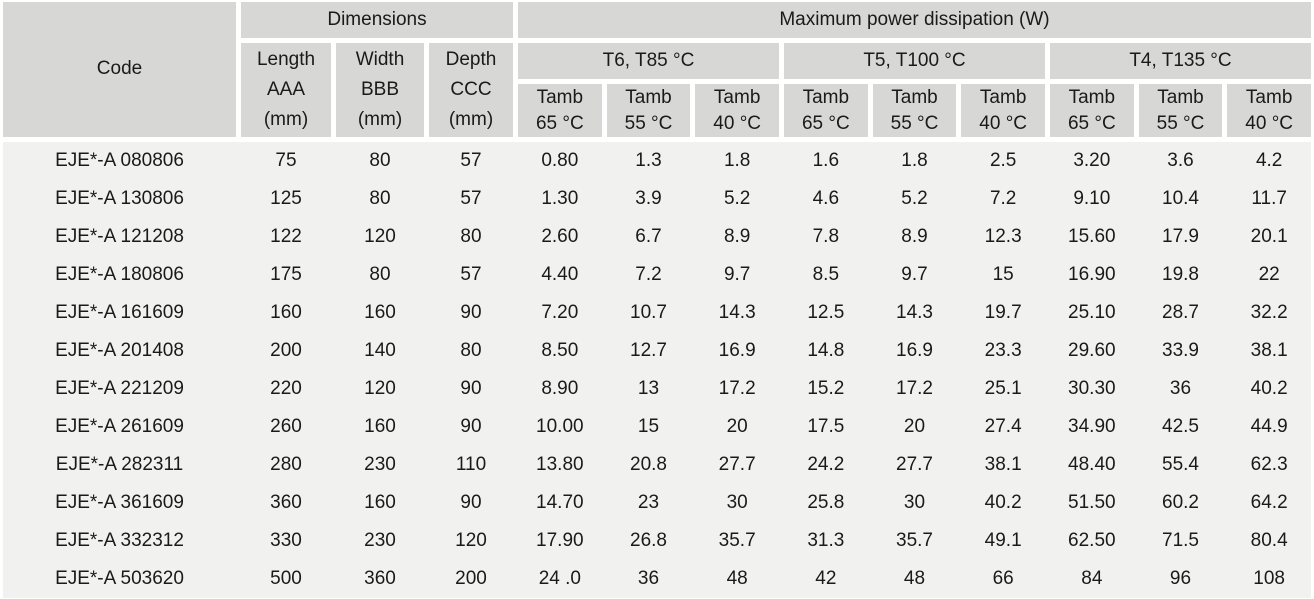 This screenshot has height=599, width=1314. Describe the element at coordinates (1003, 312) in the screenshot. I see `row-power-cell: 19.7` at that location.